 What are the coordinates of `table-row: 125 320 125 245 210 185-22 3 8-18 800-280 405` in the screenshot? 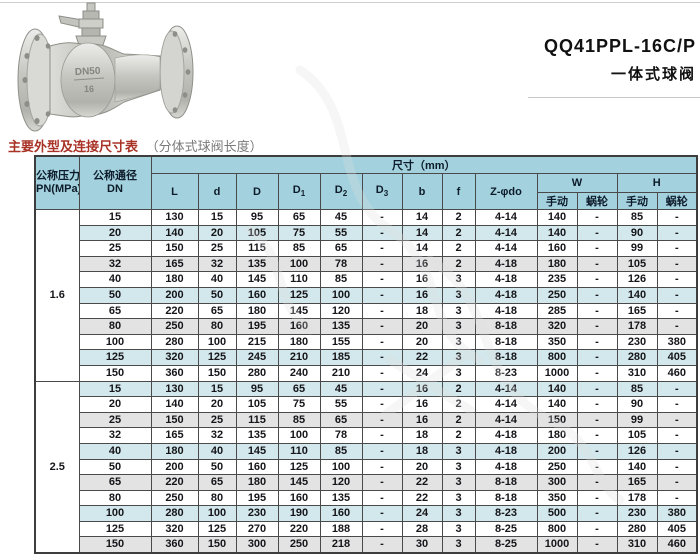 It's located at (366, 357).